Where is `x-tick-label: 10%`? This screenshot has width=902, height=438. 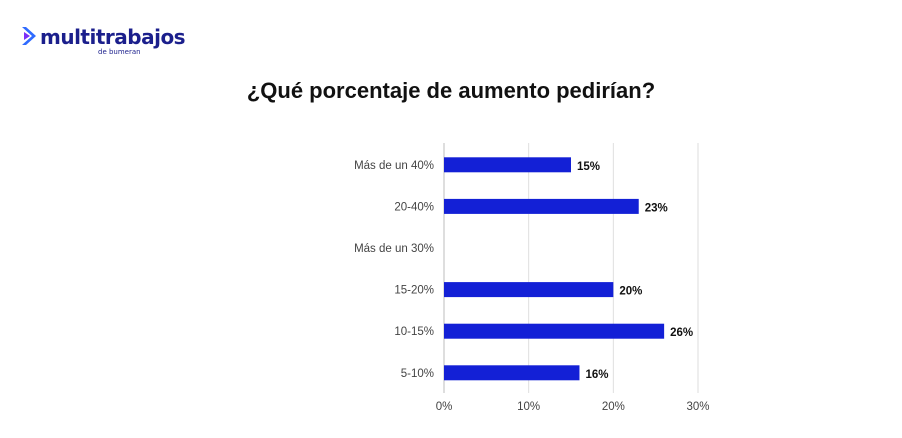 x-tick-label: 10% is located at coordinates (528, 407).